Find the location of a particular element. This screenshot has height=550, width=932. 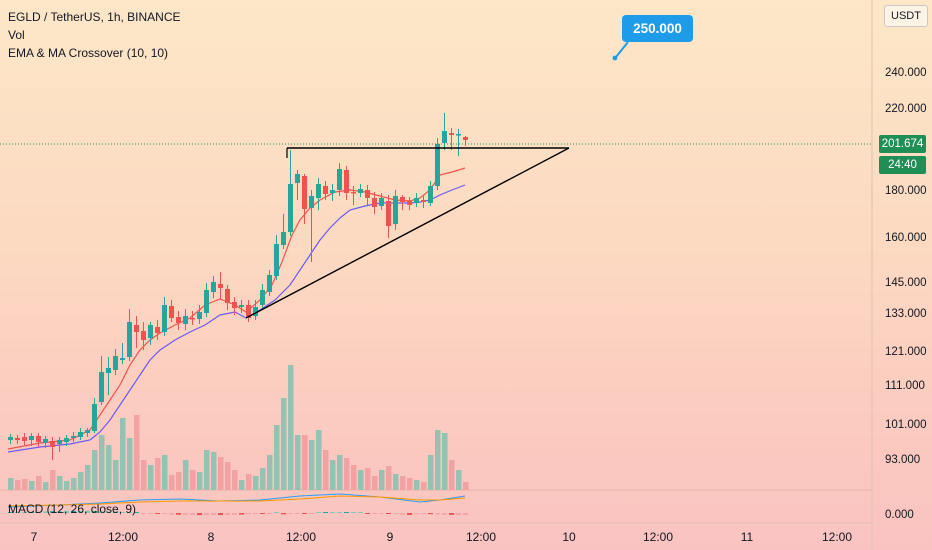

volume-bars is located at coordinates (238, 427).